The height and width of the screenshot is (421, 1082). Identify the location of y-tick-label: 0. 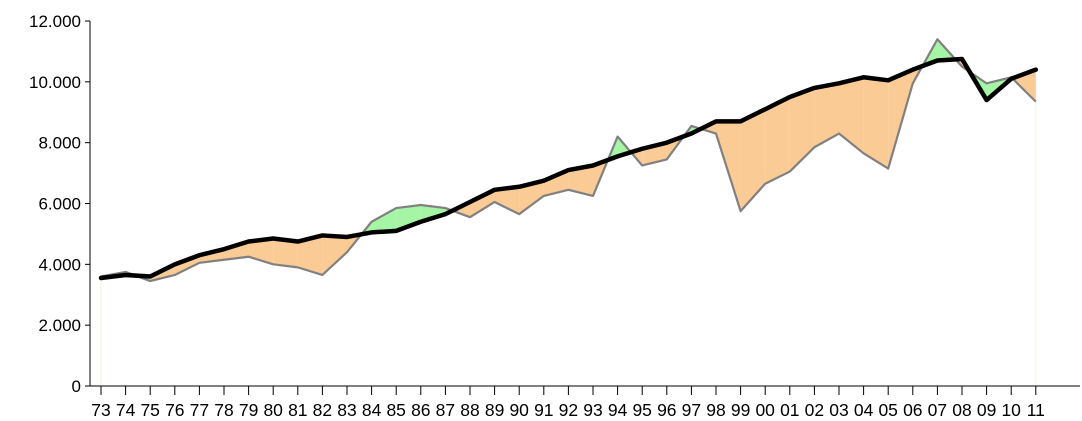
(76, 386).